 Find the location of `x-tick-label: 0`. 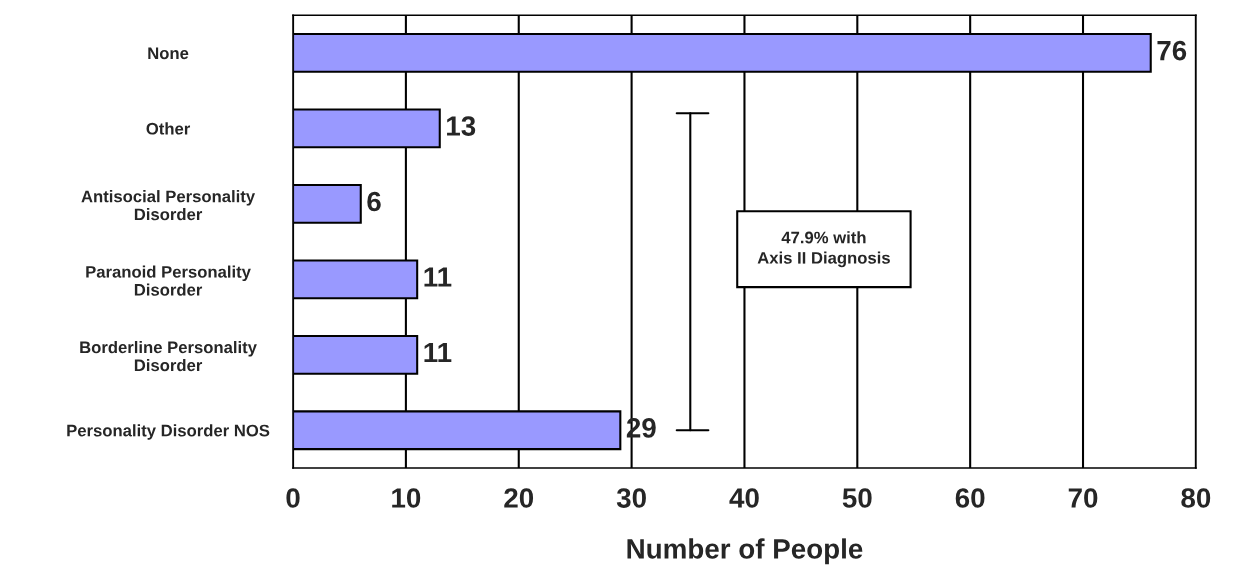

x-tick-label: 0 is located at coordinates (293, 498).